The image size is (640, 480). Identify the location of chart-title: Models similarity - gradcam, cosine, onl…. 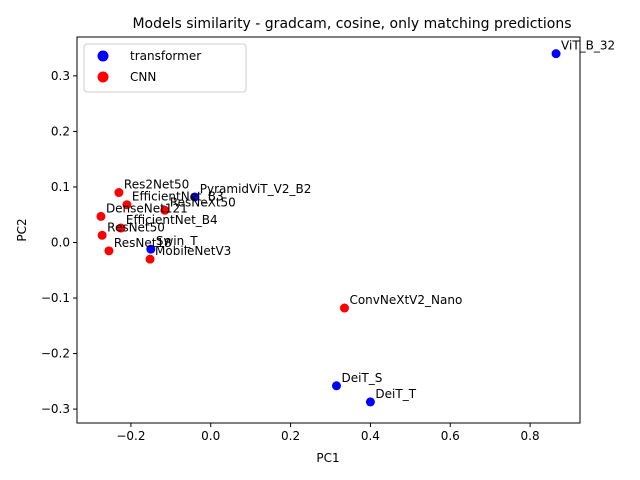
(351, 24).